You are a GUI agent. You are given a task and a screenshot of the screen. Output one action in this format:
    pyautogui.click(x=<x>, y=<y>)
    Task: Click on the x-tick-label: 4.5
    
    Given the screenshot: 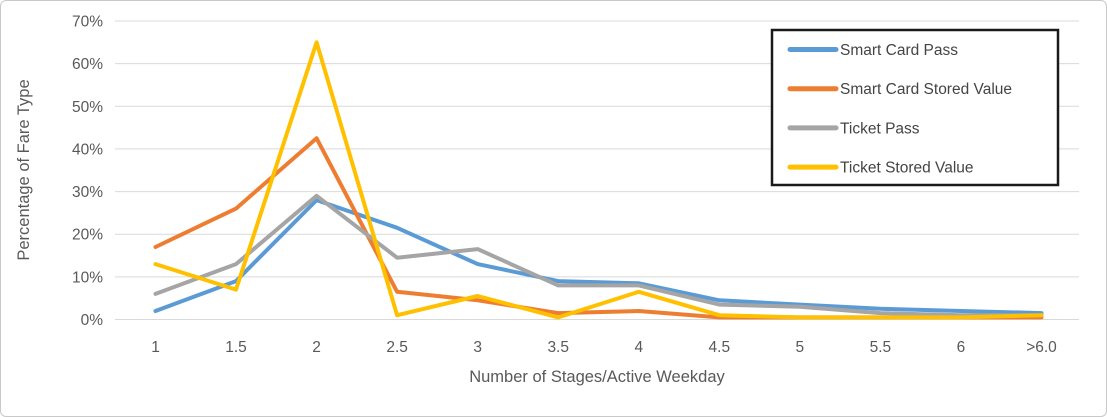 What is the action you would take?
    pyautogui.click(x=720, y=347)
    